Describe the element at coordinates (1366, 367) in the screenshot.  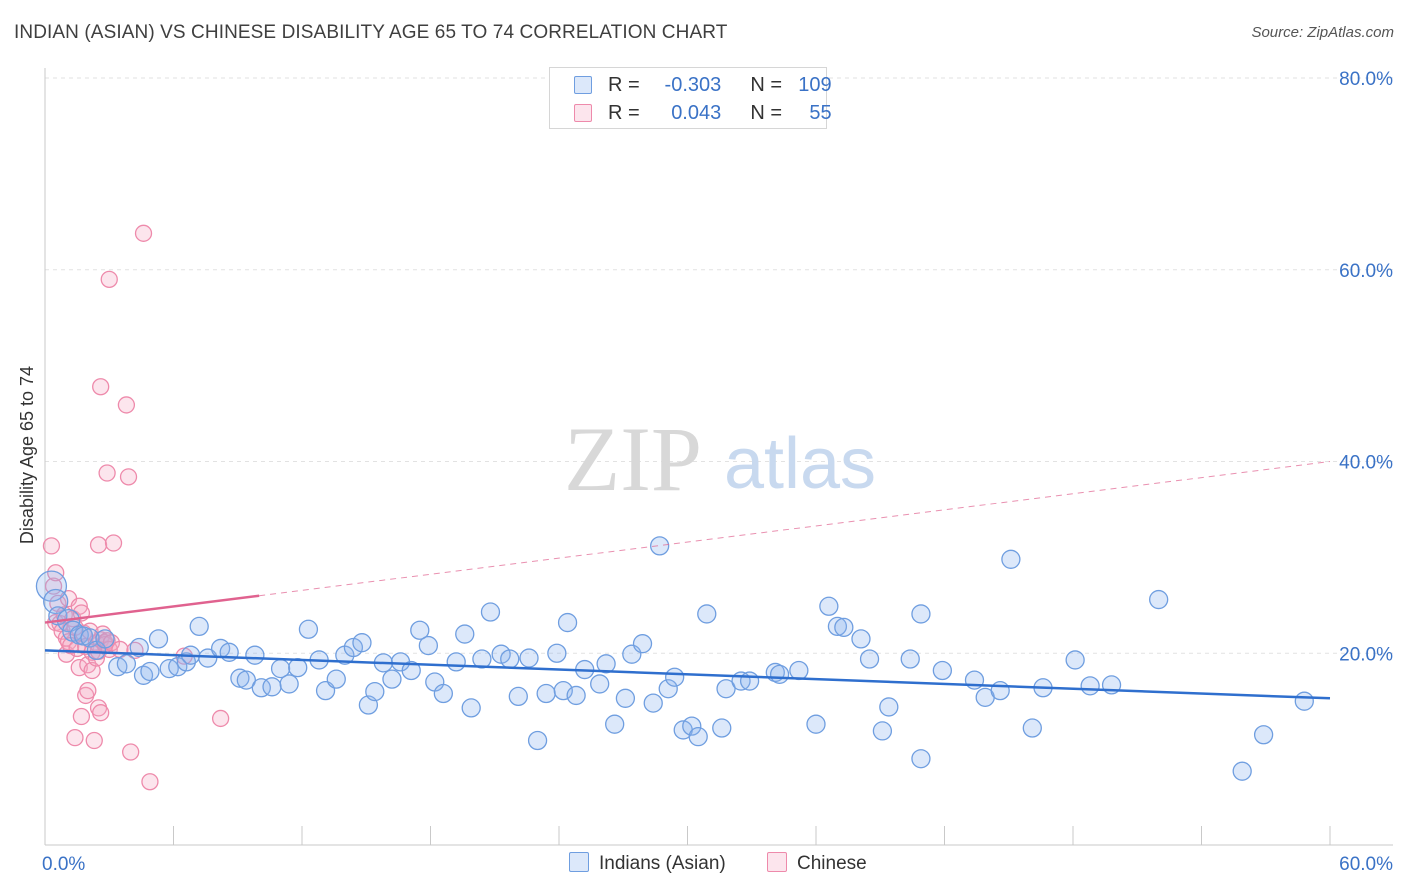
I see `y-tick-labels: 20.0% 40.0% 60.0% 80.0%` at that location.